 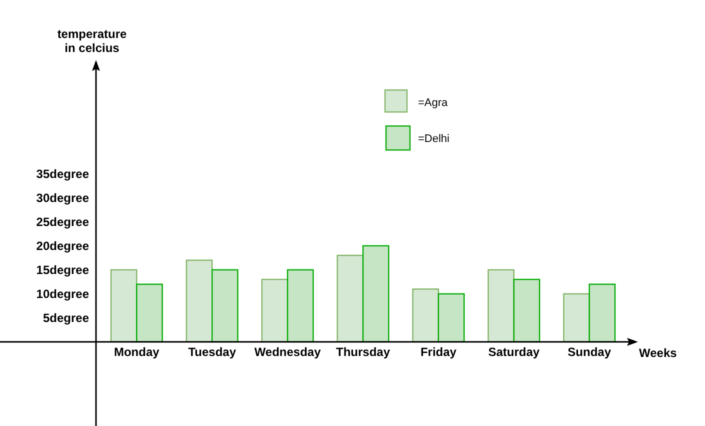 What do you see at coordinates (212, 351) in the screenshot?
I see `x-tick-label: Tuesday` at bounding box center [212, 351].